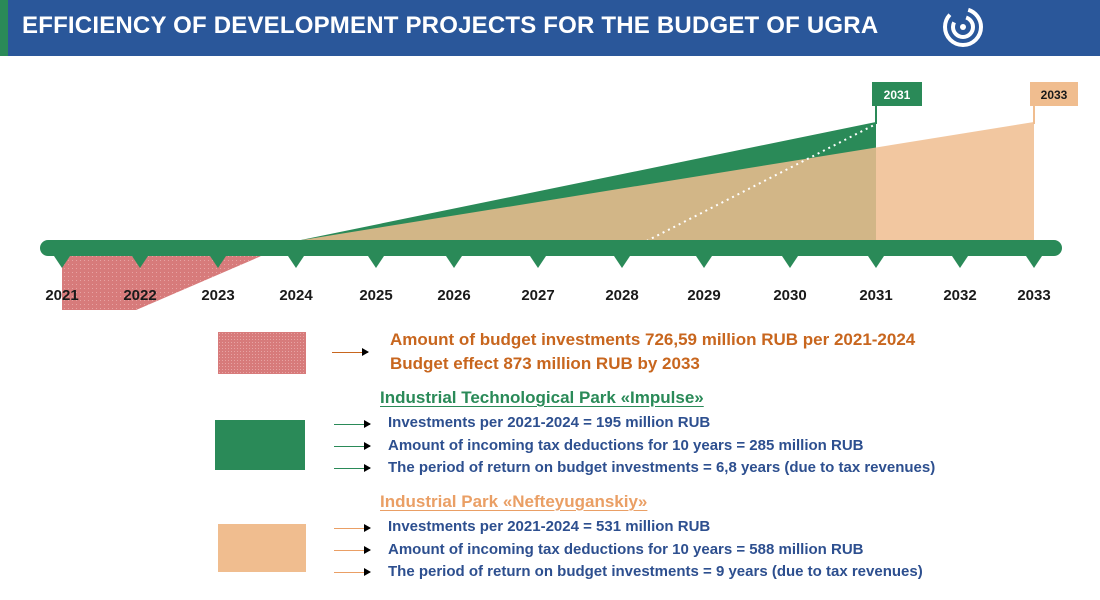 The image size is (1100, 600). I want to click on timeline-year-label: 2029, so click(703, 295).